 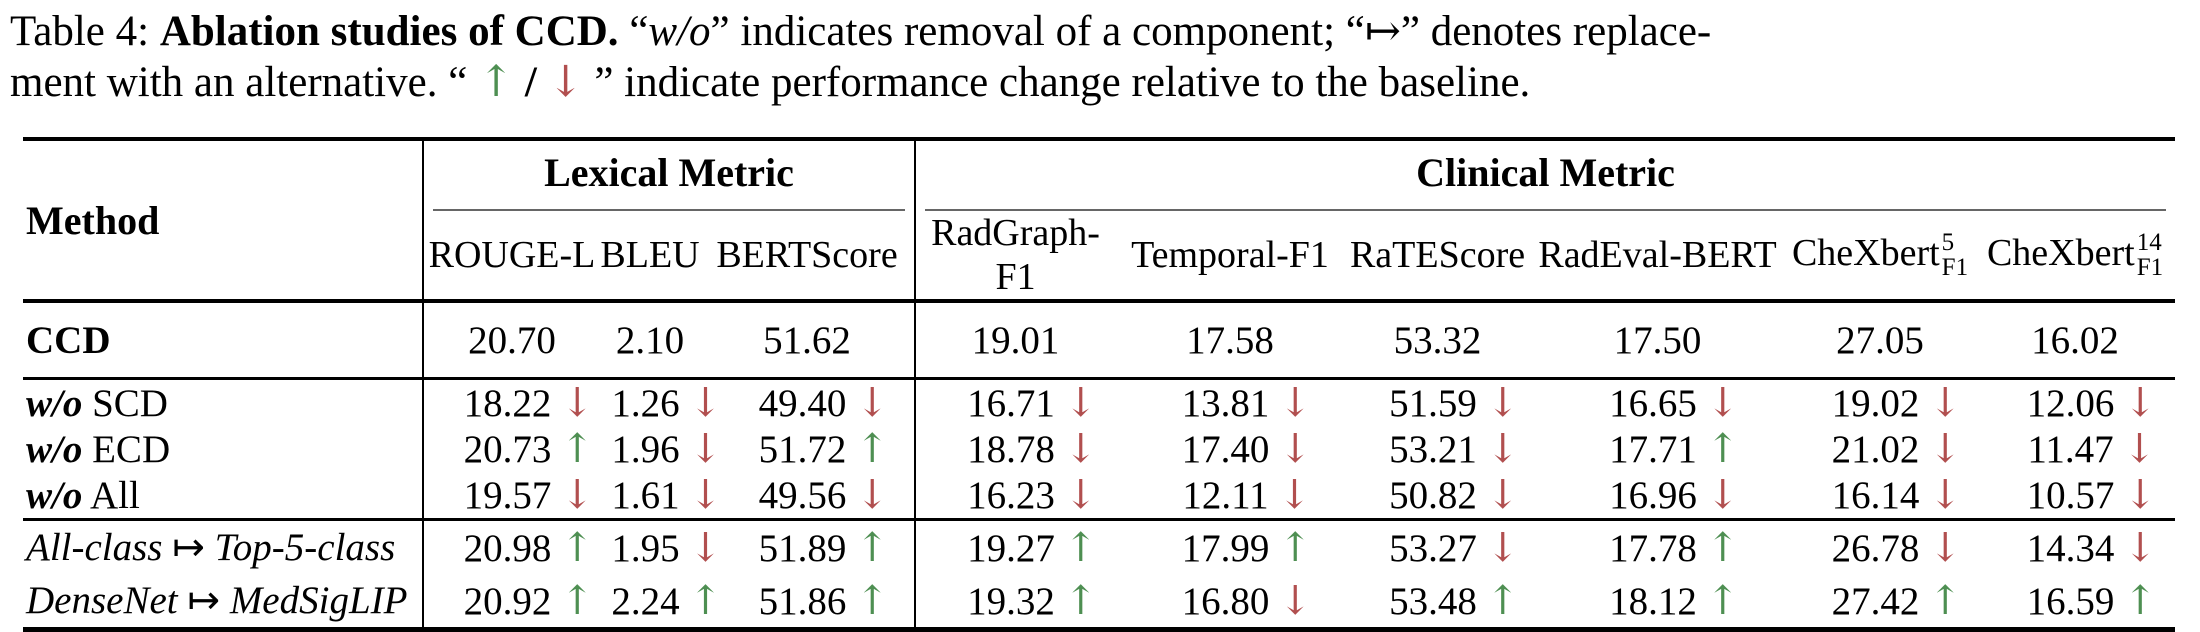 I want to click on metric-cell: 53.32, so click(x=1437, y=340).